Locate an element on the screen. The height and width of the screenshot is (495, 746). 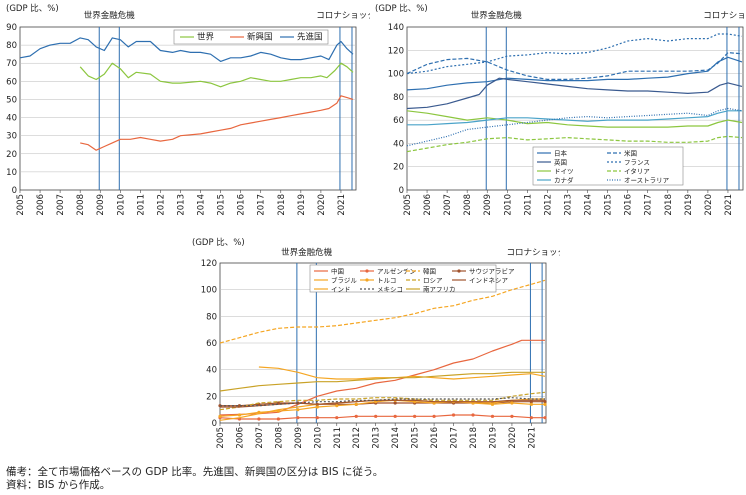
note-source: 資料：BIS から作成。 is located at coordinates (58, 485).